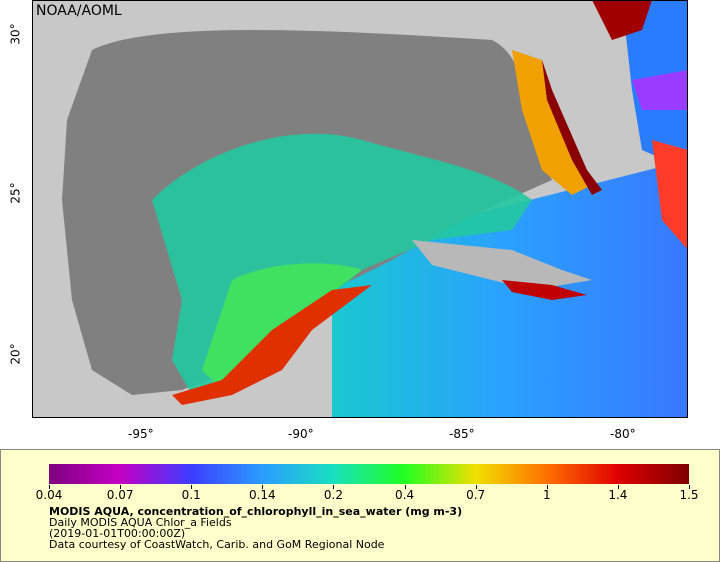 The width and height of the screenshot is (720, 562). Describe the element at coordinates (462, 434) in the screenshot. I see `x-tick-label: -85°` at that location.